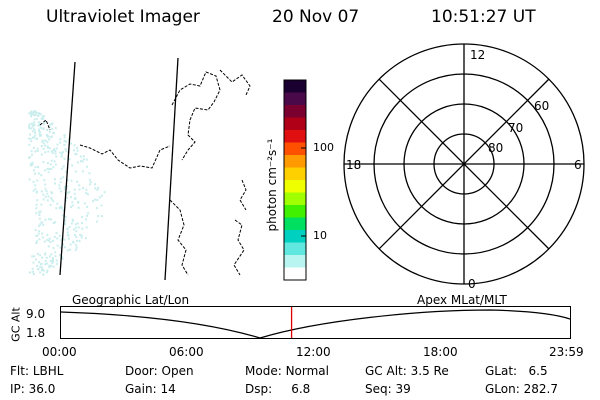 This screenshot has height=400, width=600. What do you see at coordinates (278, 389) in the screenshot?
I see `dsp-status: Dsp: 6.8` at bounding box center [278, 389].